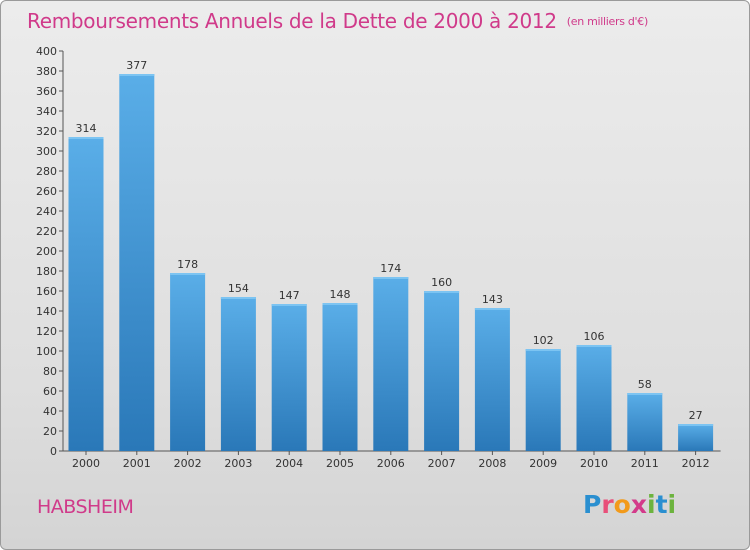  What do you see at coordinates (188, 463) in the screenshot?
I see `x-tick-label: 2002` at bounding box center [188, 463].